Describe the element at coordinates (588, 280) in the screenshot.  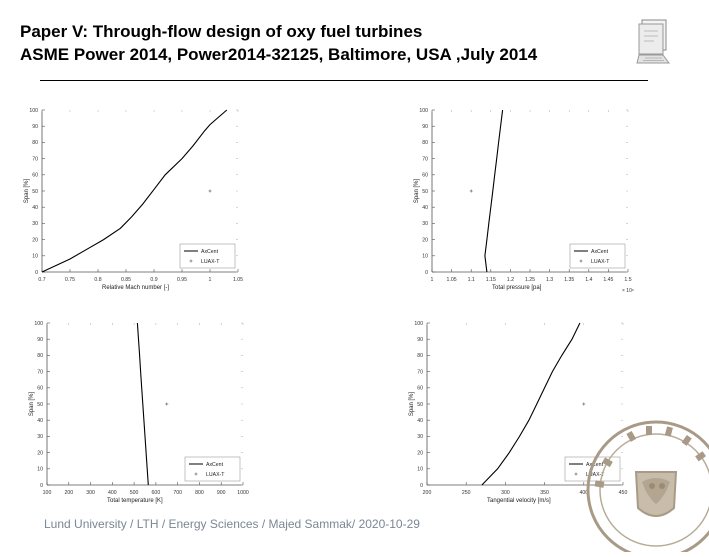
I see `x-tick-label: 1.4` at that location.